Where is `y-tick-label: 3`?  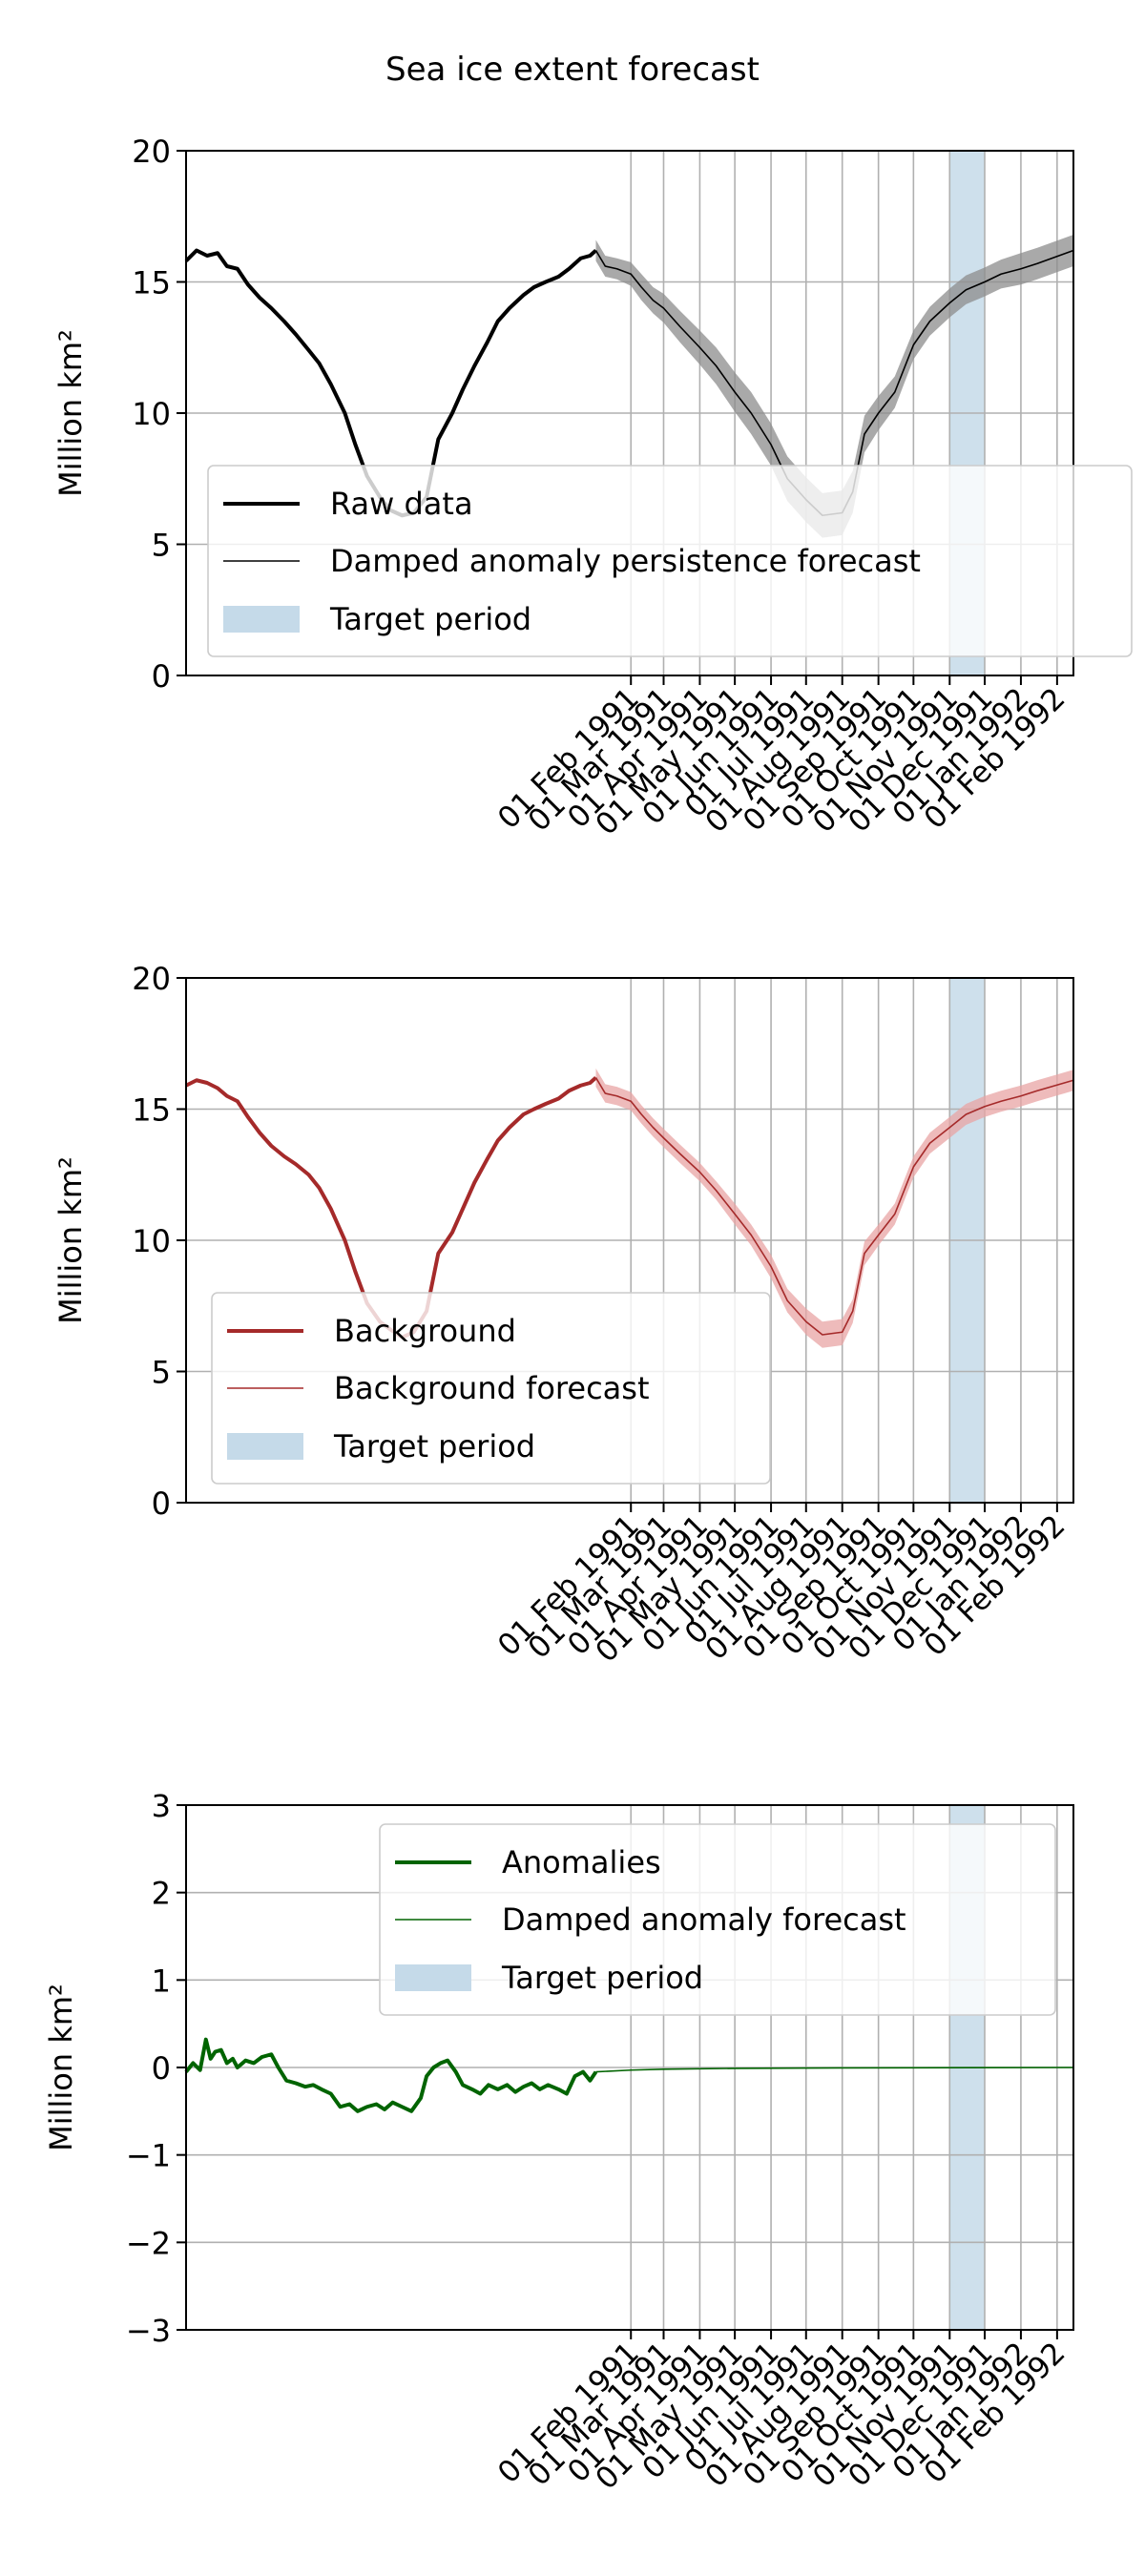 y-tick-label: 3 is located at coordinates (161, 1806).